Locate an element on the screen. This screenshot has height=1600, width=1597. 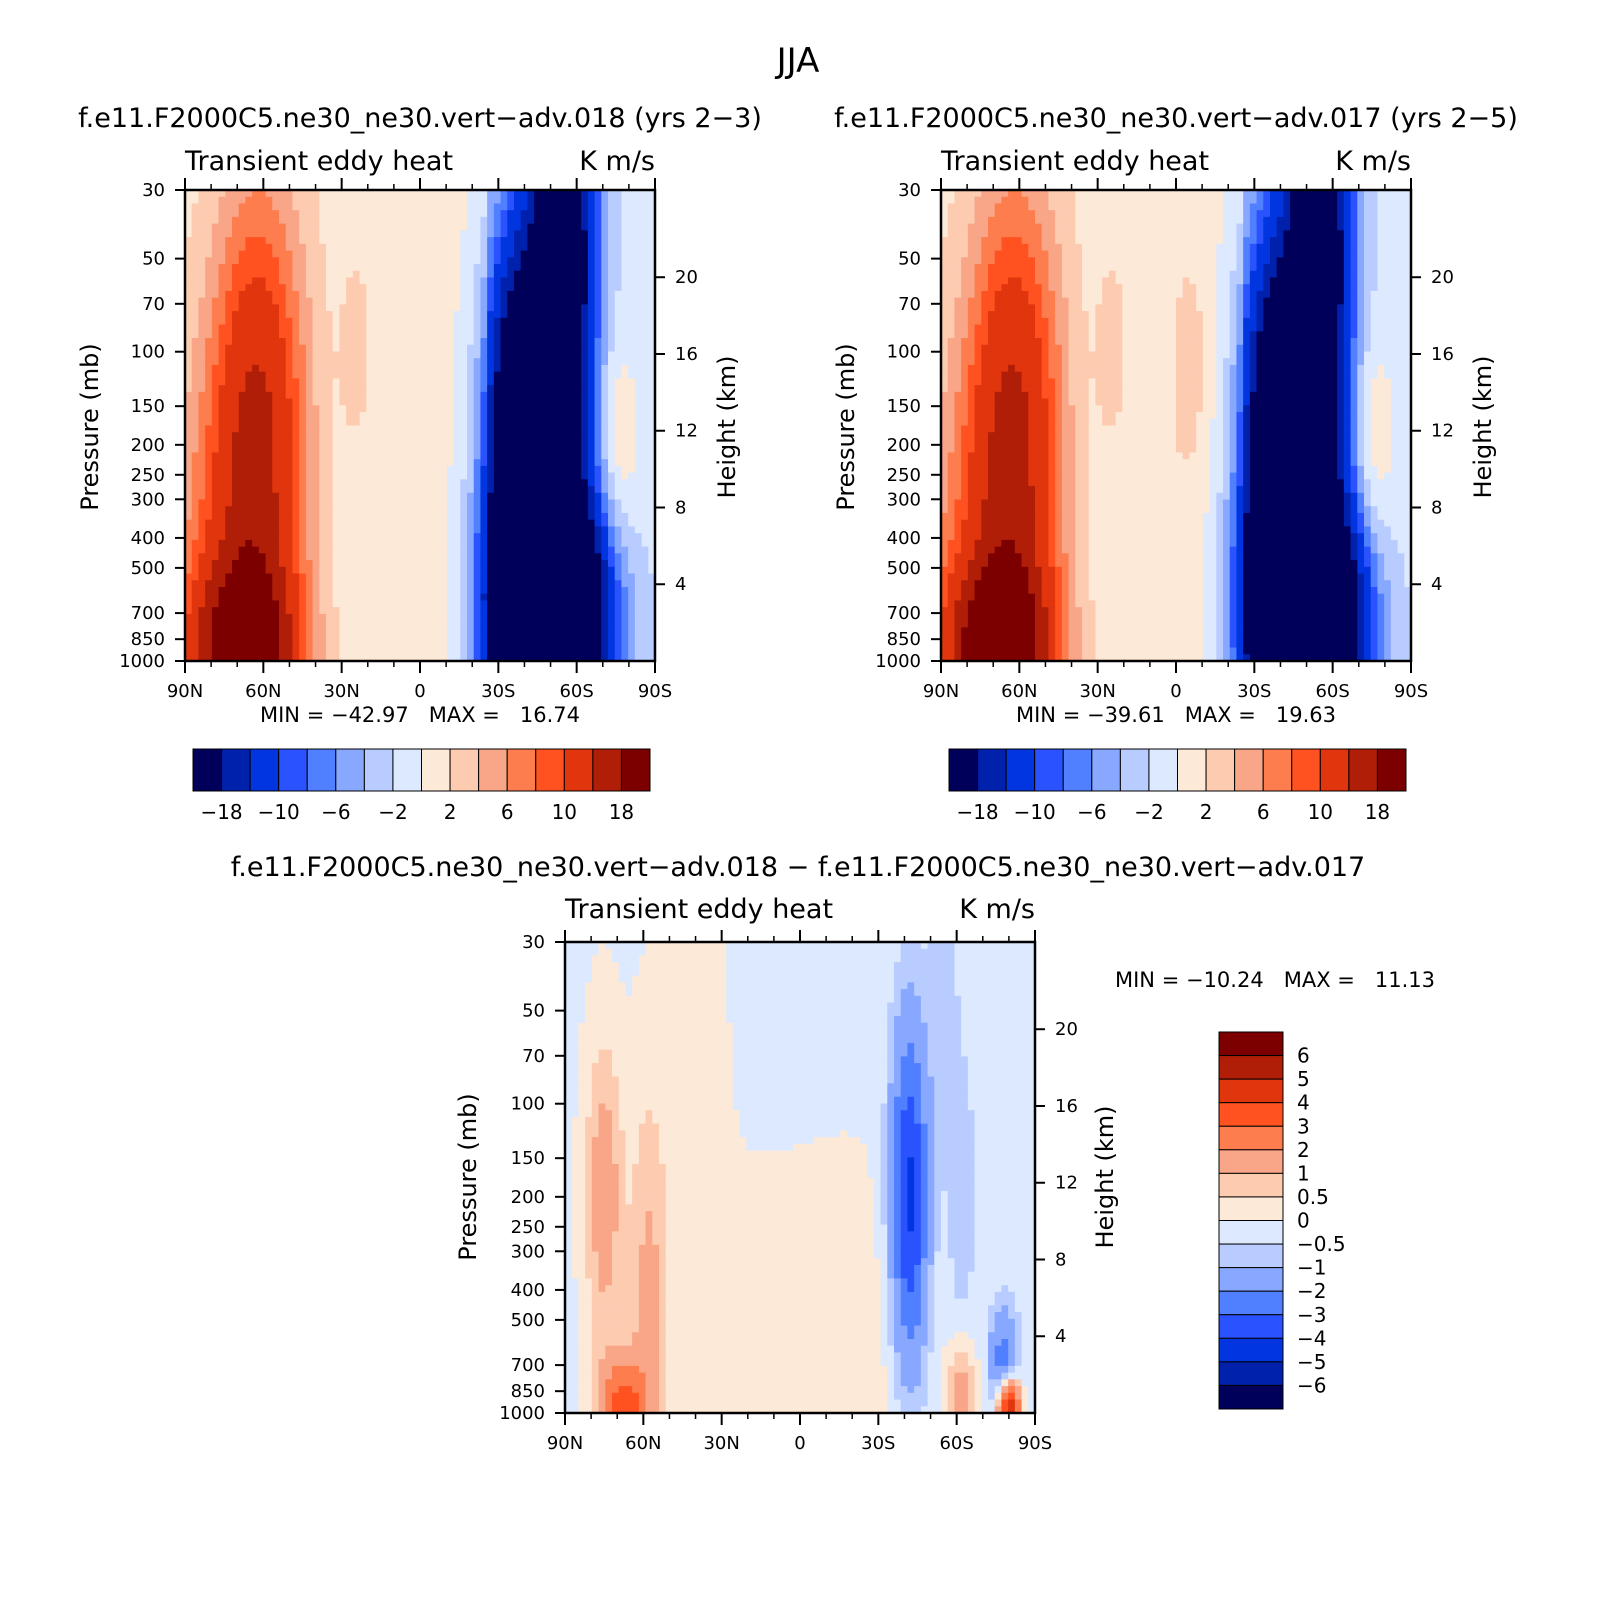
y2-tick-label: 8 is located at coordinates (680, 507).